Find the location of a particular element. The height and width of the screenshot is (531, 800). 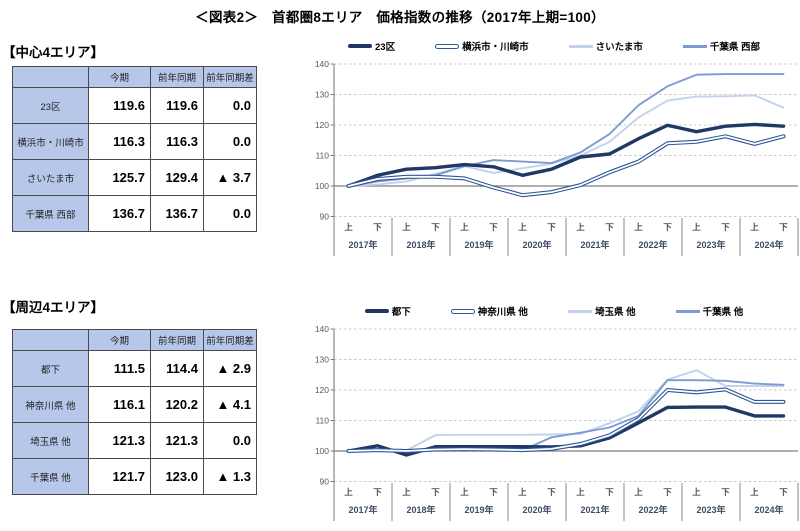

area-label-cell: 神奈川県 他 is located at coordinates (50, 404).